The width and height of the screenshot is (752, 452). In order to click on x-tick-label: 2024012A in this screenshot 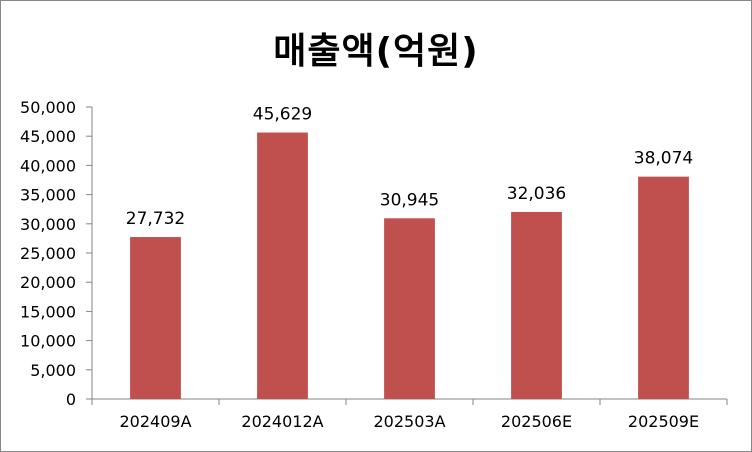, I will do `click(282, 421)`.